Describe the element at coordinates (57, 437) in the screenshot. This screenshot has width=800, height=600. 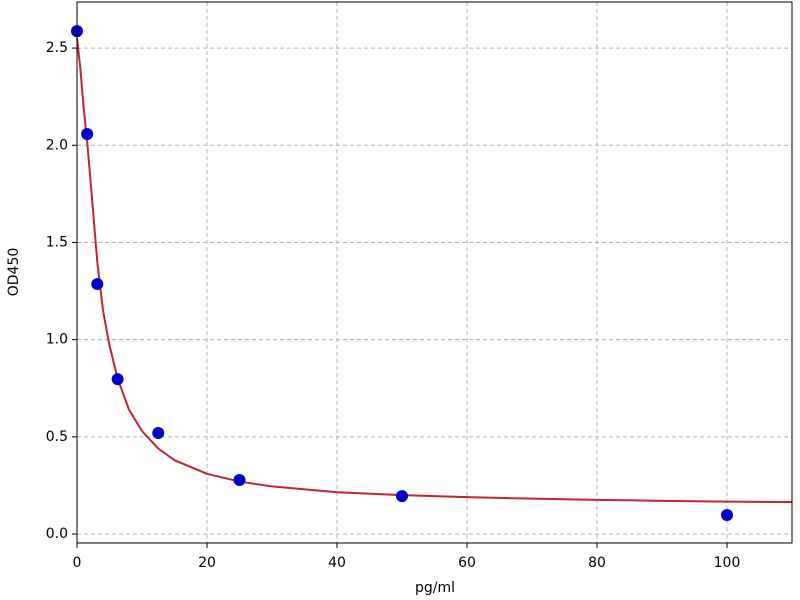
I see `y-tick-label: 0.5` at that location.